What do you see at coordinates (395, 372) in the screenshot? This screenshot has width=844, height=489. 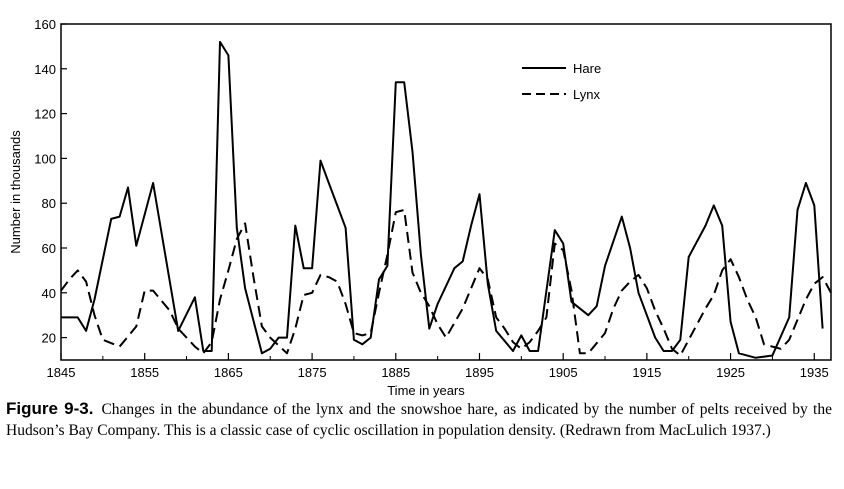 I see `x-tick-label: 1885` at bounding box center [395, 372].